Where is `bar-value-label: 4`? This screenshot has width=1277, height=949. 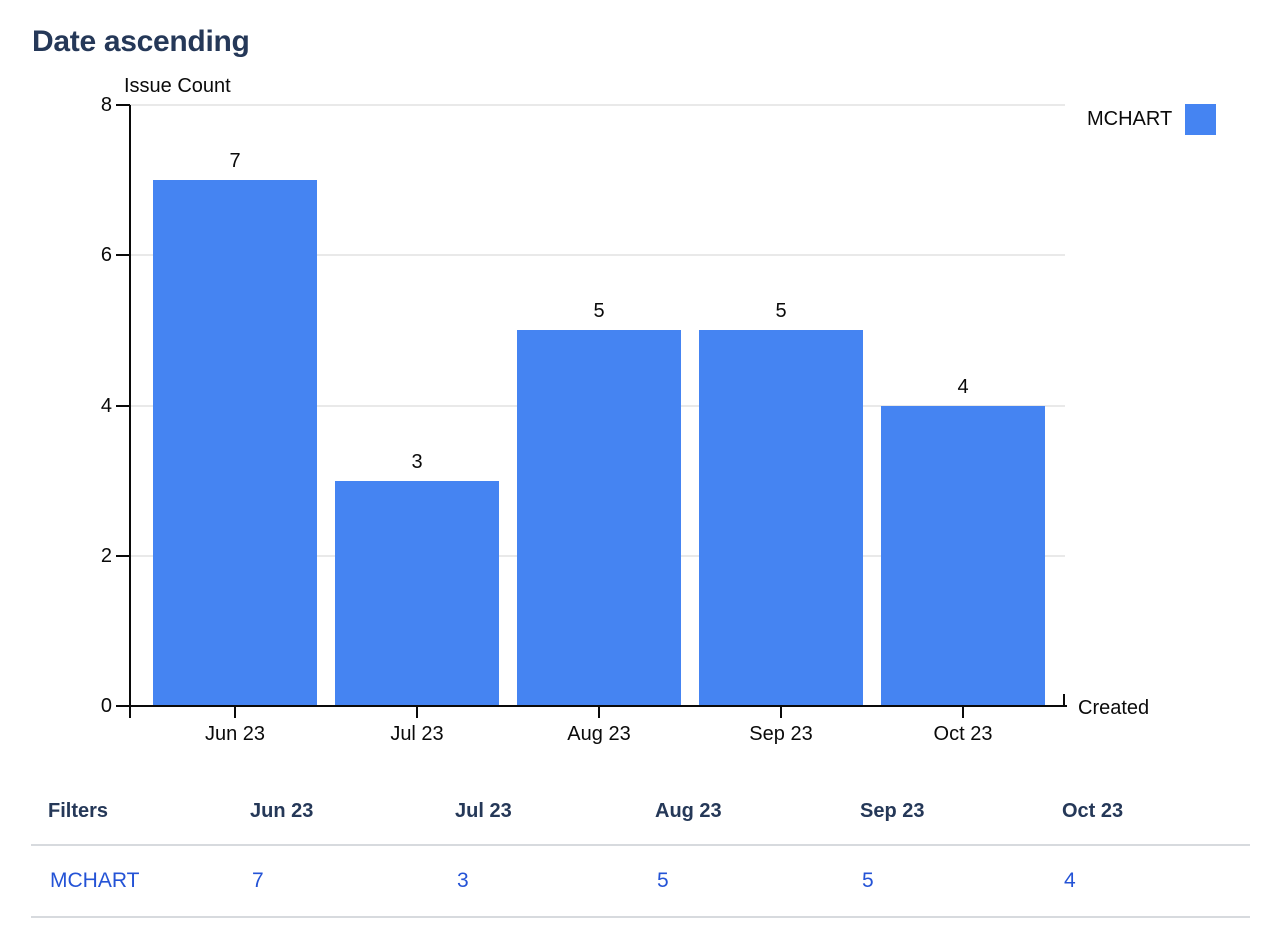 bar-value-label: 4 is located at coordinates (963, 386).